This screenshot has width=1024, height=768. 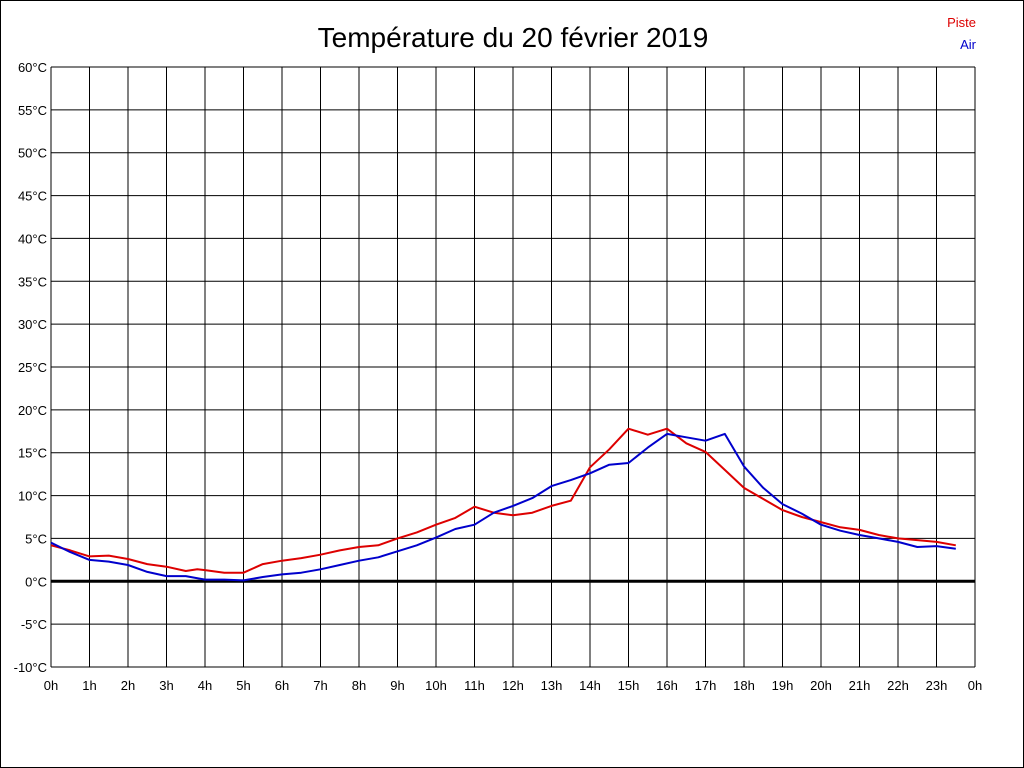 I want to click on x-tick-label: 10h, so click(x=436, y=685).